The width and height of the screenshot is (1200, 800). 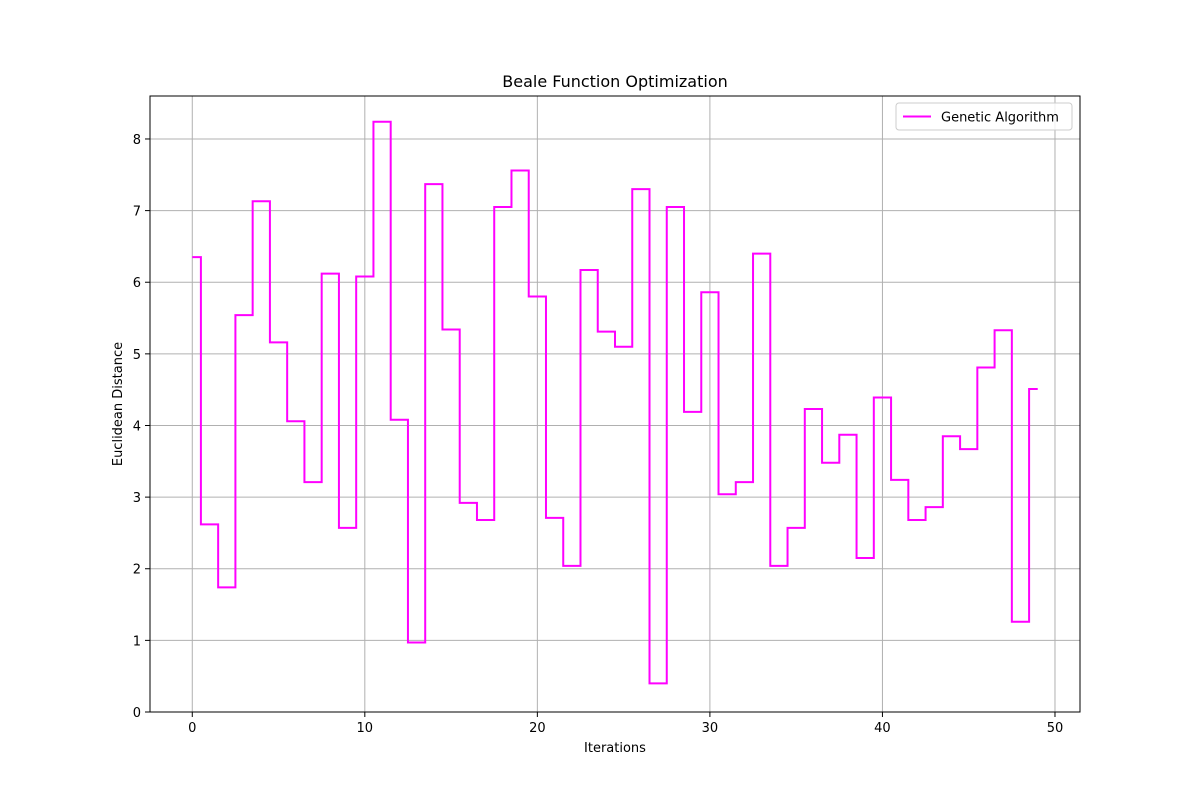 I want to click on y-tick-label: 0, so click(x=137, y=713).